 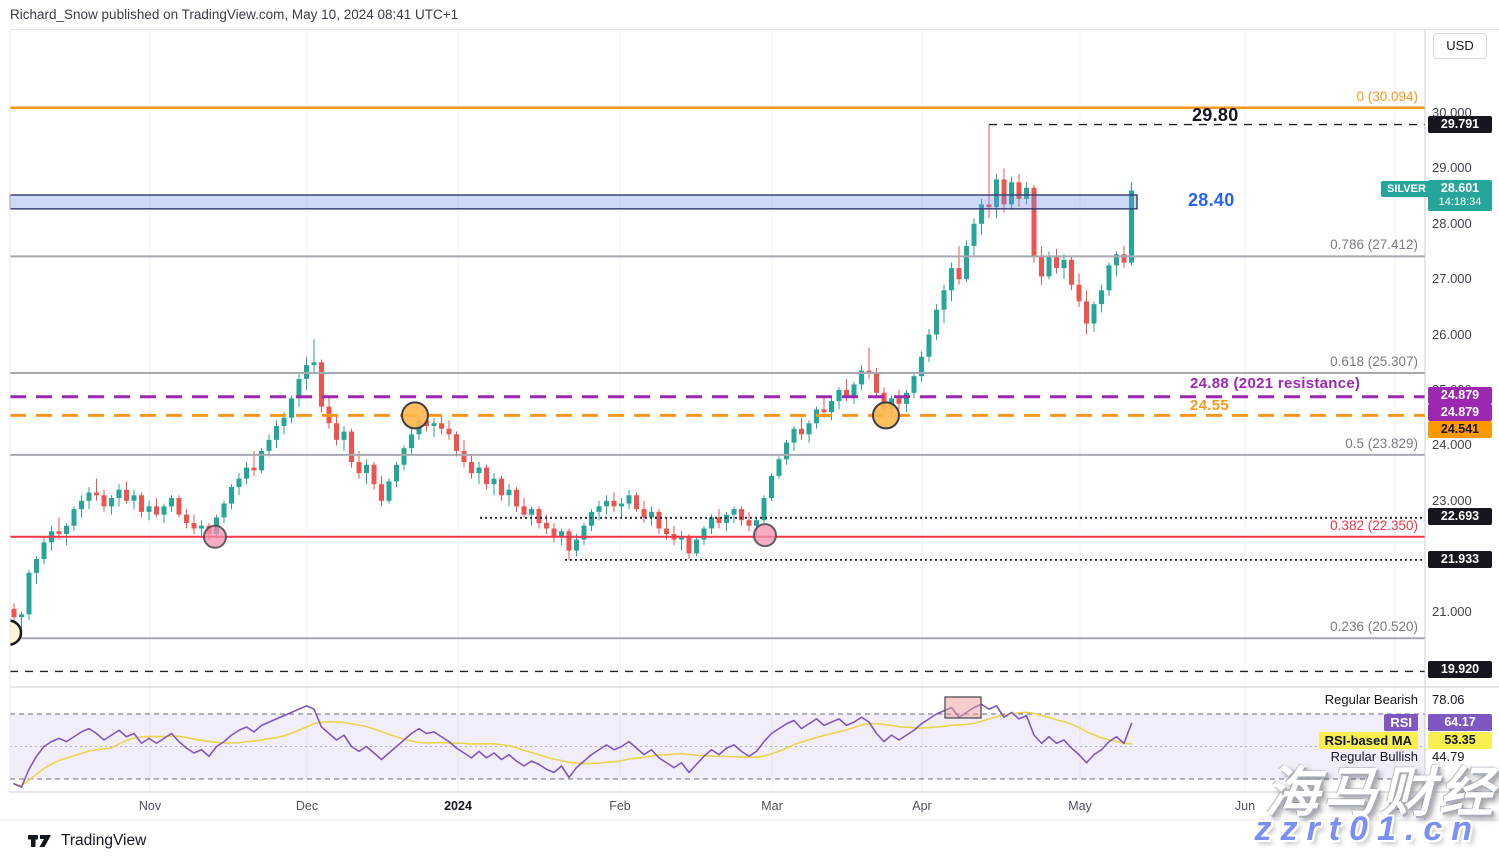 What do you see at coordinates (963, 707) in the screenshot?
I see `rsi-divergence-box` at bounding box center [963, 707].